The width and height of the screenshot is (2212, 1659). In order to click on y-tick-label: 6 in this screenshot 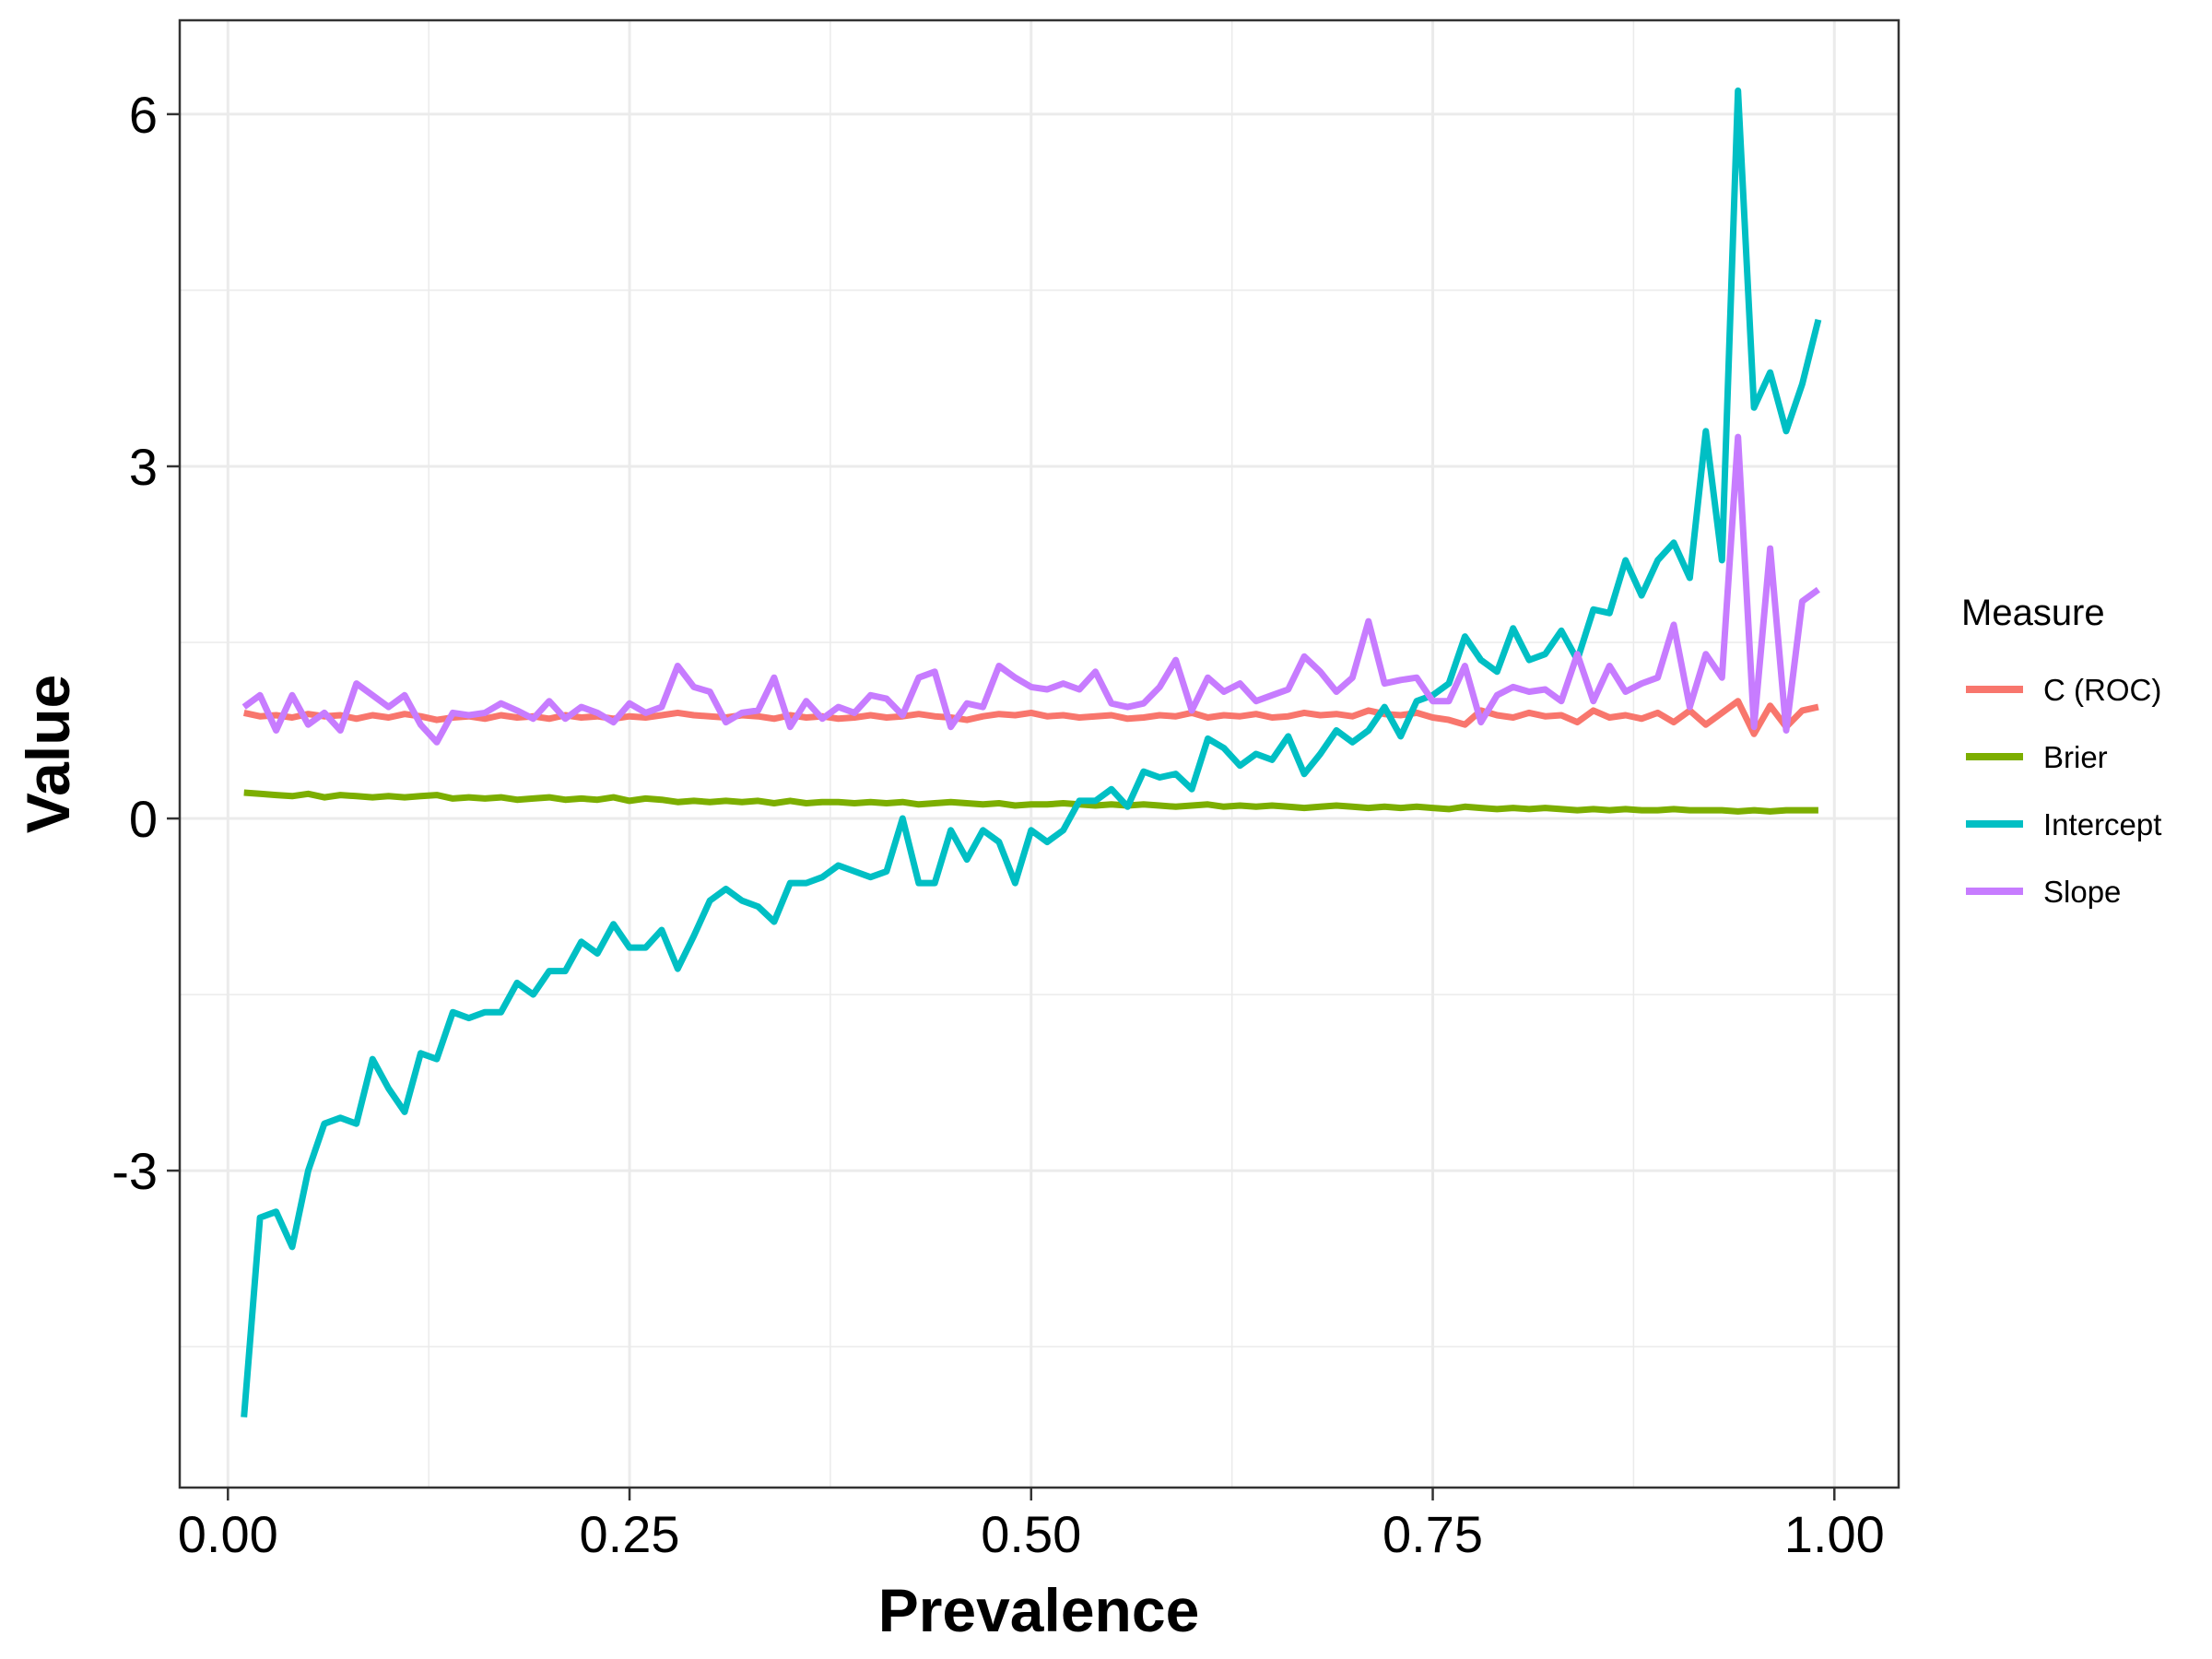, I will do `click(143, 115)`.